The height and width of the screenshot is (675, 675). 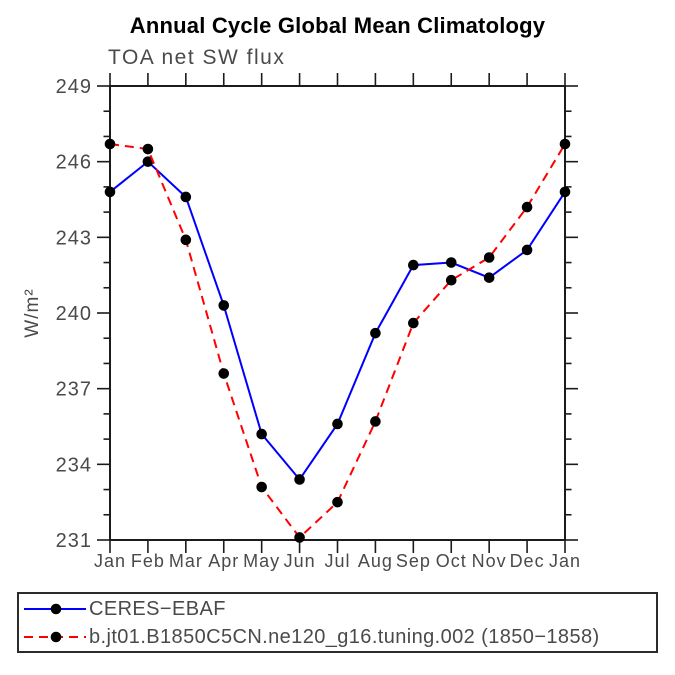 What do you see at coordinates (337, 25) in the screenshot?
I see `chart-title: Annual Cycle Global Mean Climatology` at bounding box center [337, 25].